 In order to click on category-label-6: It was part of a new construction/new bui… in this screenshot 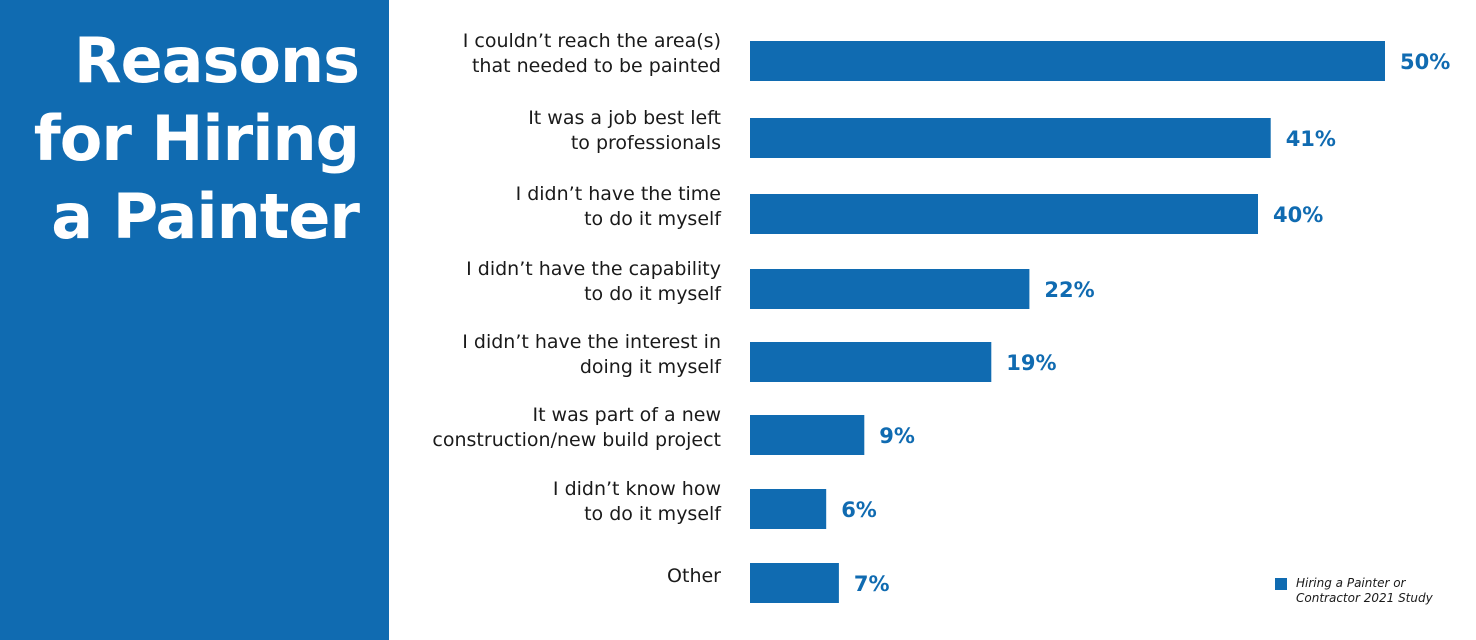, I will do `click(576, 427)`.